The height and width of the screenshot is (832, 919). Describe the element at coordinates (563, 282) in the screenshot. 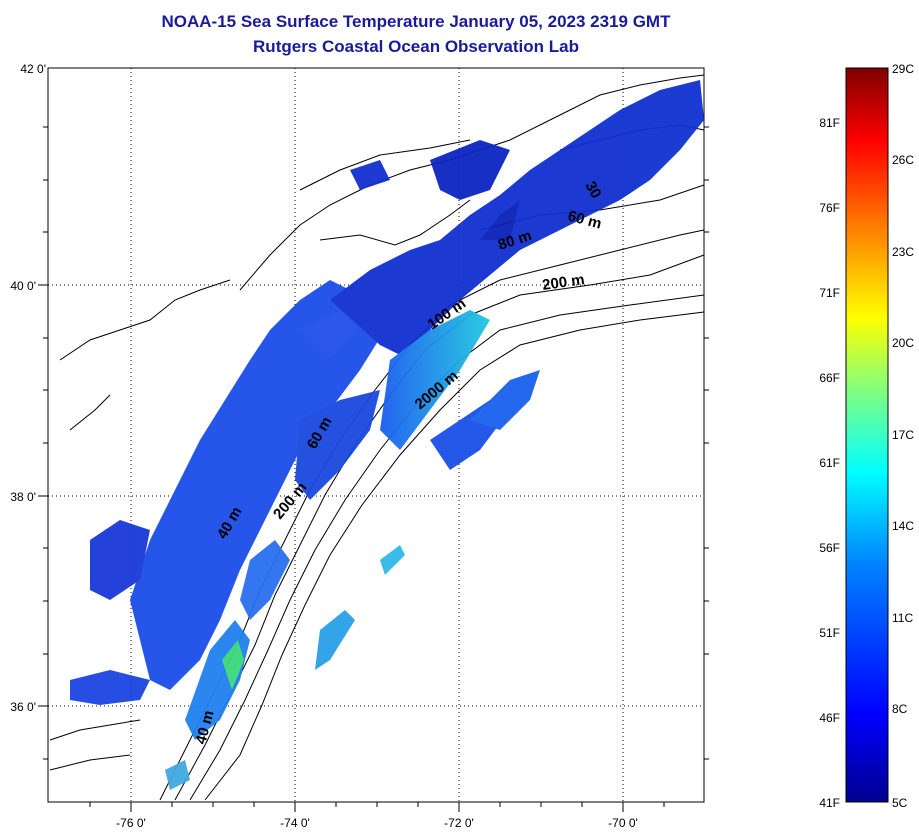

I see `contour-label-200m-b: 200 m` at that location.